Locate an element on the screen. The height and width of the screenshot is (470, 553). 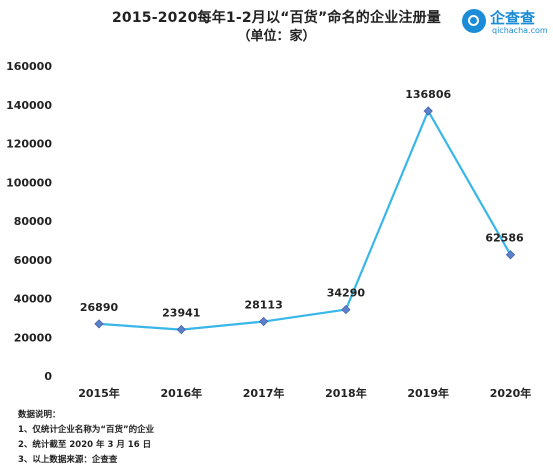
y-tick-label: 120000 is located at coordinates (29, 144).